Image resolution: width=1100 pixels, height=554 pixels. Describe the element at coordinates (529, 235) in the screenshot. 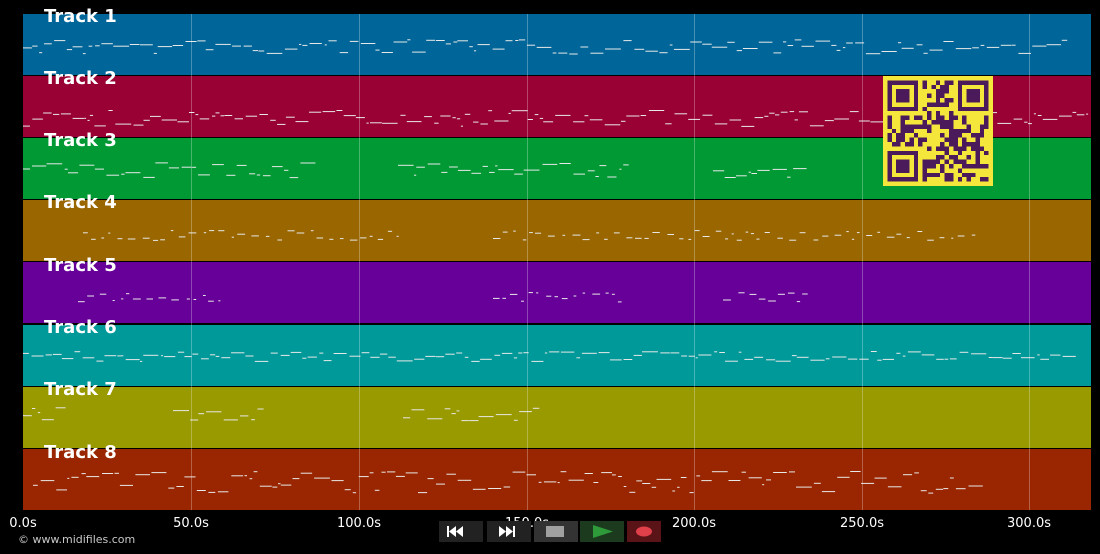

I see `track-4-notes` at that location.